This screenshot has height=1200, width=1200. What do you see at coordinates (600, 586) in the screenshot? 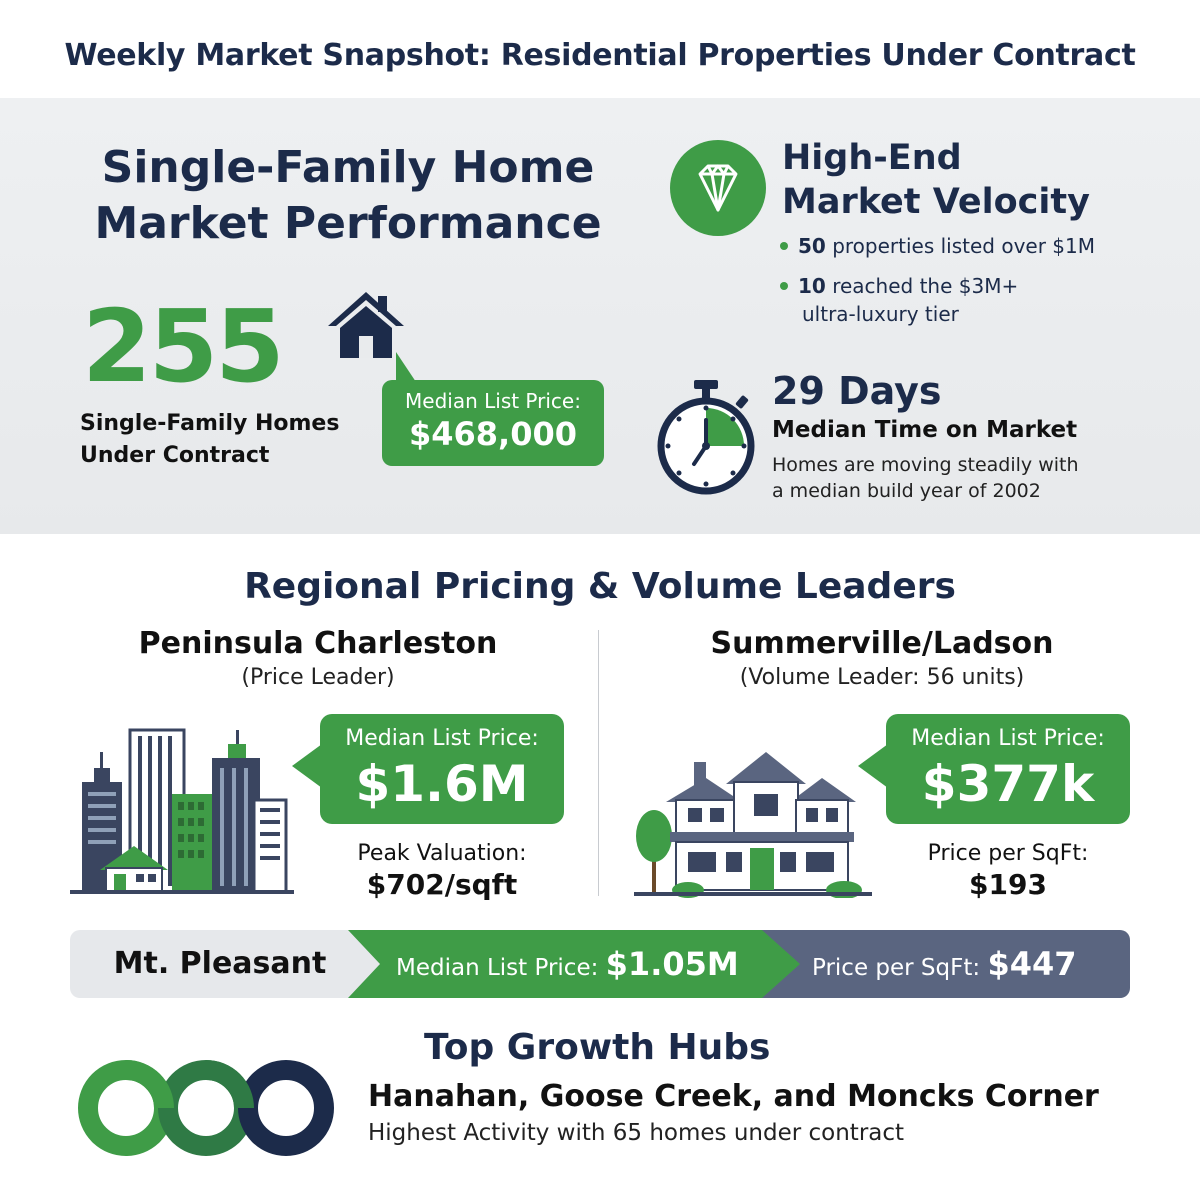
I see `regional-heading: Regional Pricing & Volume Leaders` at bounding box center [600, 586].